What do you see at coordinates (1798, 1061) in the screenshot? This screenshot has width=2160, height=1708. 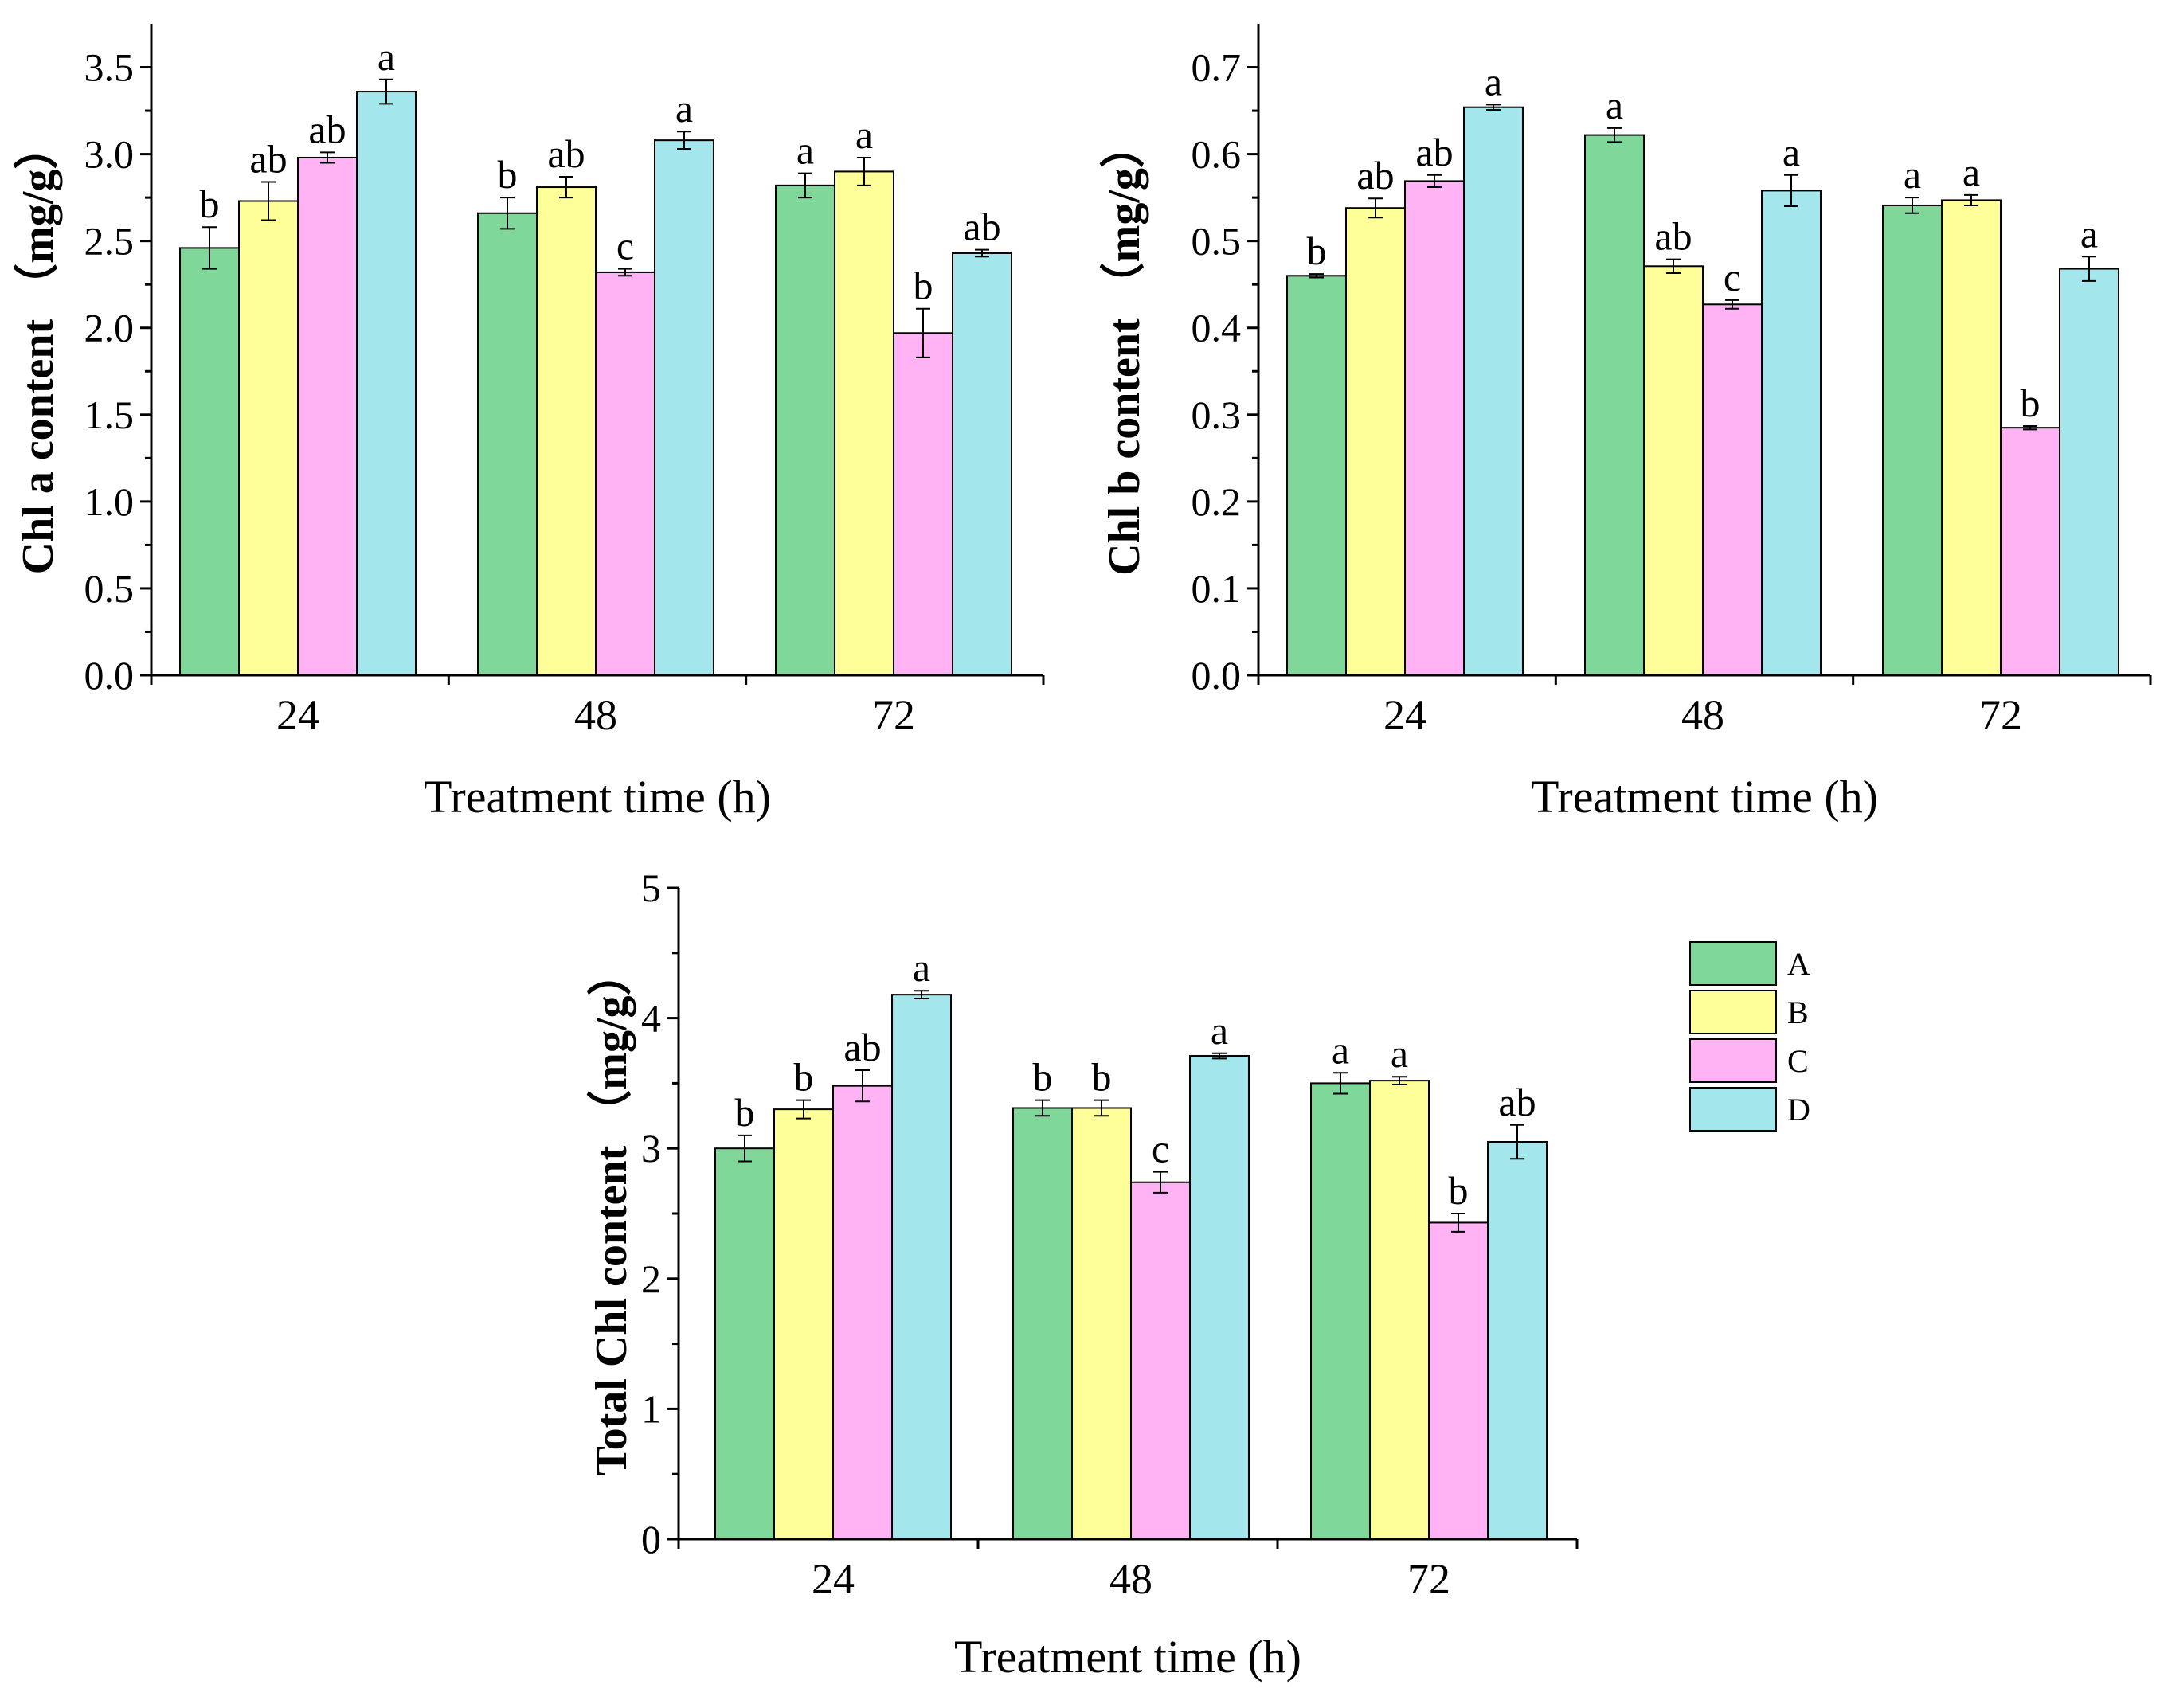 I see `legend-label: C` at bounding box center [1798, 1061].